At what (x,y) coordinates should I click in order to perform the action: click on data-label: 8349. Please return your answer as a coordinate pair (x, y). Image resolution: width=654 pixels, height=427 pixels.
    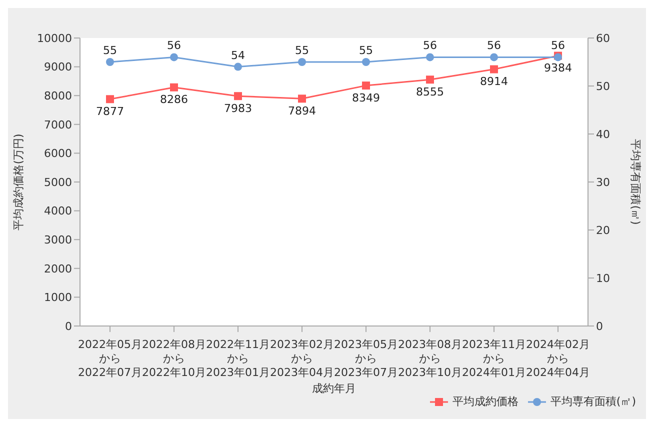
    Looking at the image, I should click on (366, 97).